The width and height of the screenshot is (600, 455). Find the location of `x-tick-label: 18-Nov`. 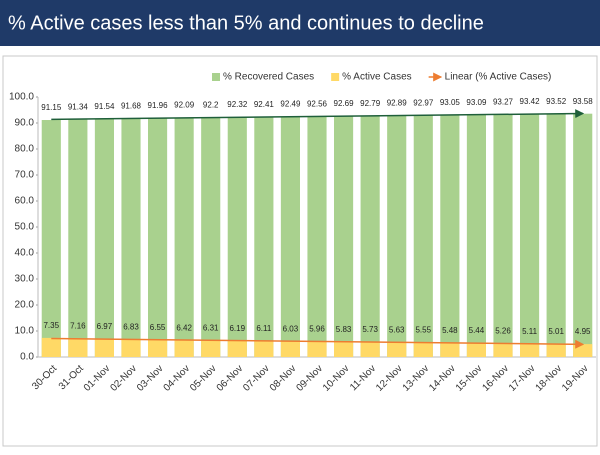

x-tick-label: 18-Nov is located at coordinates (549, 378).